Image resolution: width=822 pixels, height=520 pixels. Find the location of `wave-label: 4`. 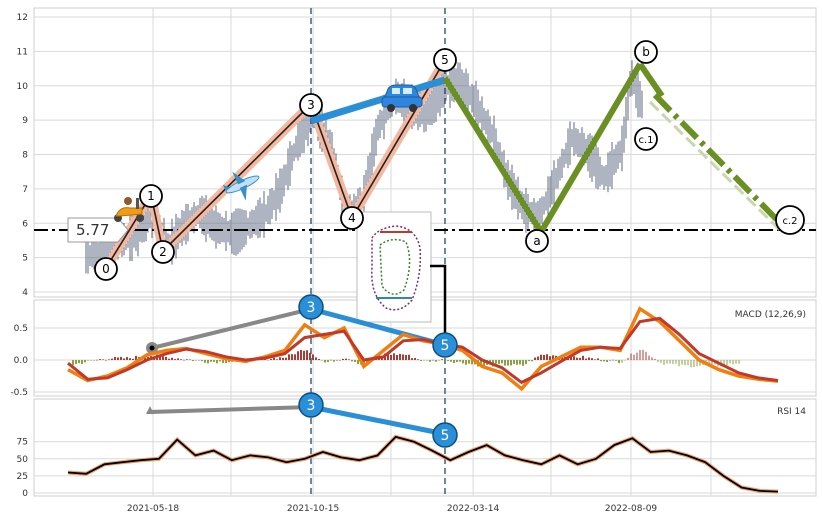

wave-label: 4 is located at coordinates (352, 218).